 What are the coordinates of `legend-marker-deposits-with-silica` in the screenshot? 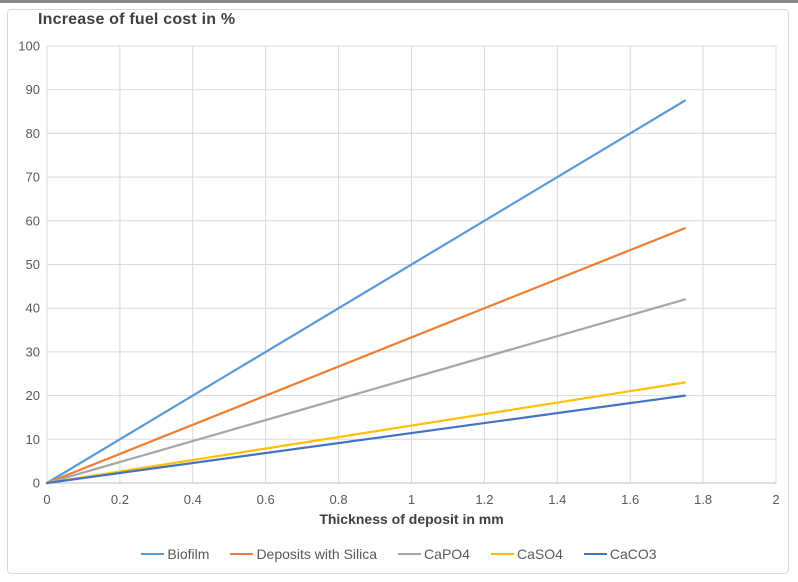 It's located at (242, 554).